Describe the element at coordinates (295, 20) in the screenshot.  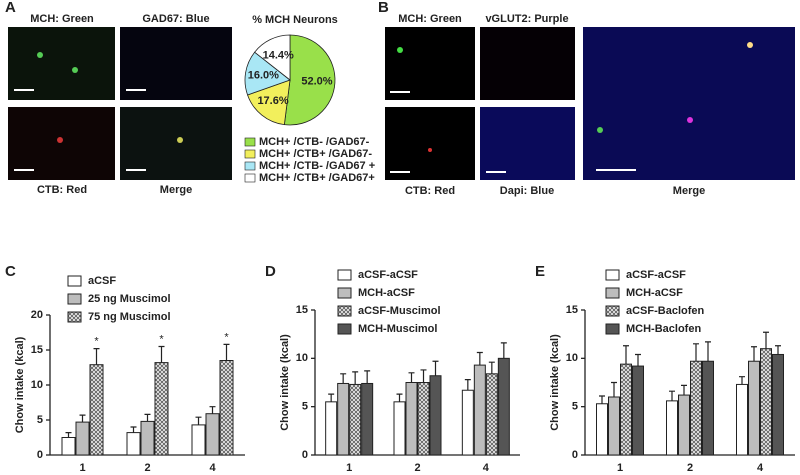
I see `chart-title: % MCH Neurons` at that location.